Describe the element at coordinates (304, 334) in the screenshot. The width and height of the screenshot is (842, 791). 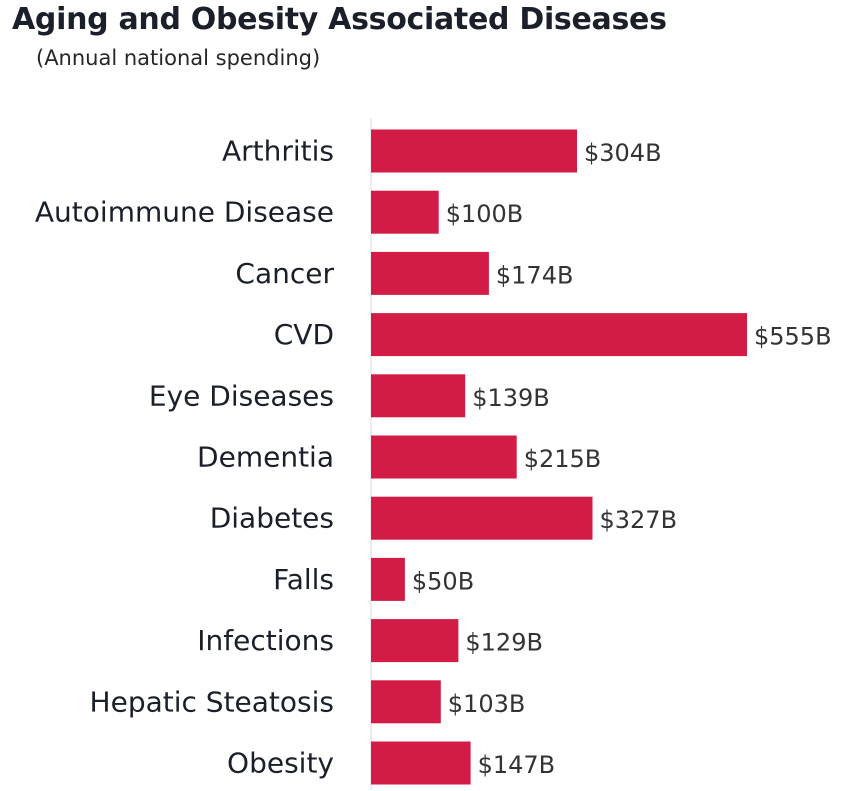
I see `category-label: CVD` at that location.